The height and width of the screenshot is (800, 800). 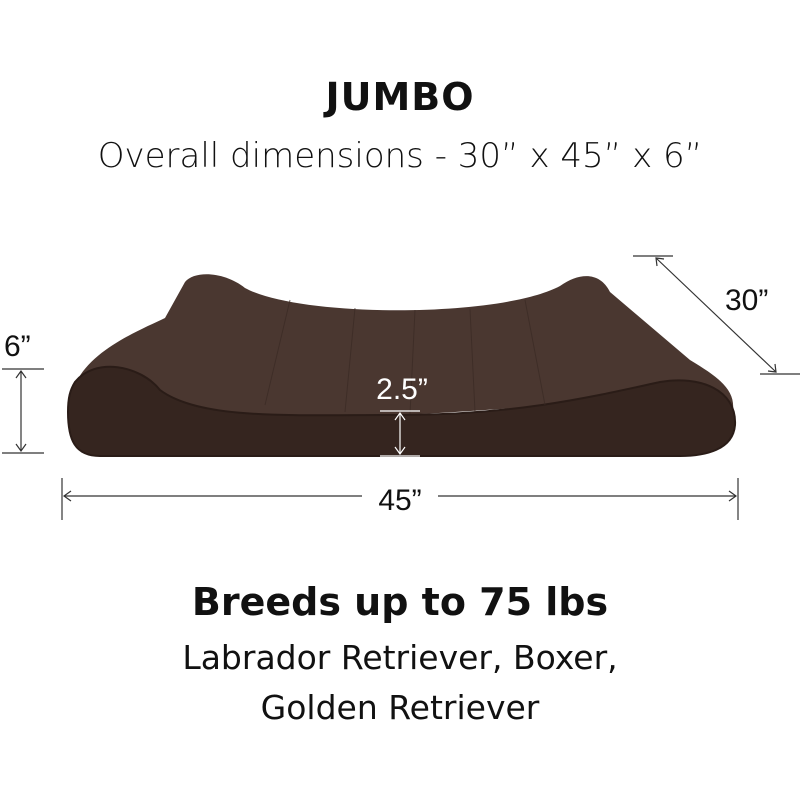 I want to click on breeds-line-1: Labrador Retriever, Boxer,, so click(x=400, y=657).